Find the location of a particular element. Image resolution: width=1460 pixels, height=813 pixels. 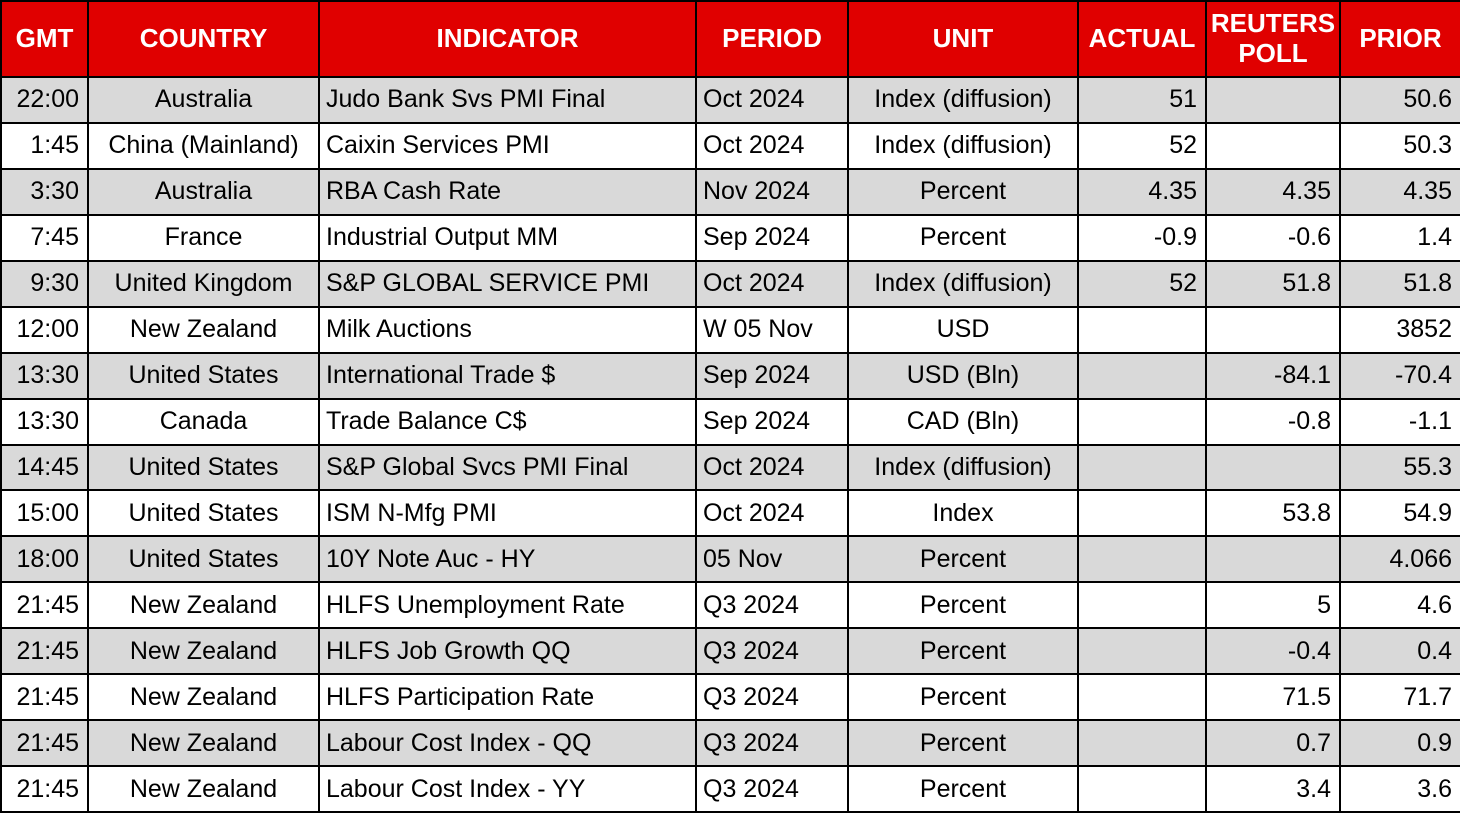

column-header-period: PERIOD is located at coordinates (772, 39).